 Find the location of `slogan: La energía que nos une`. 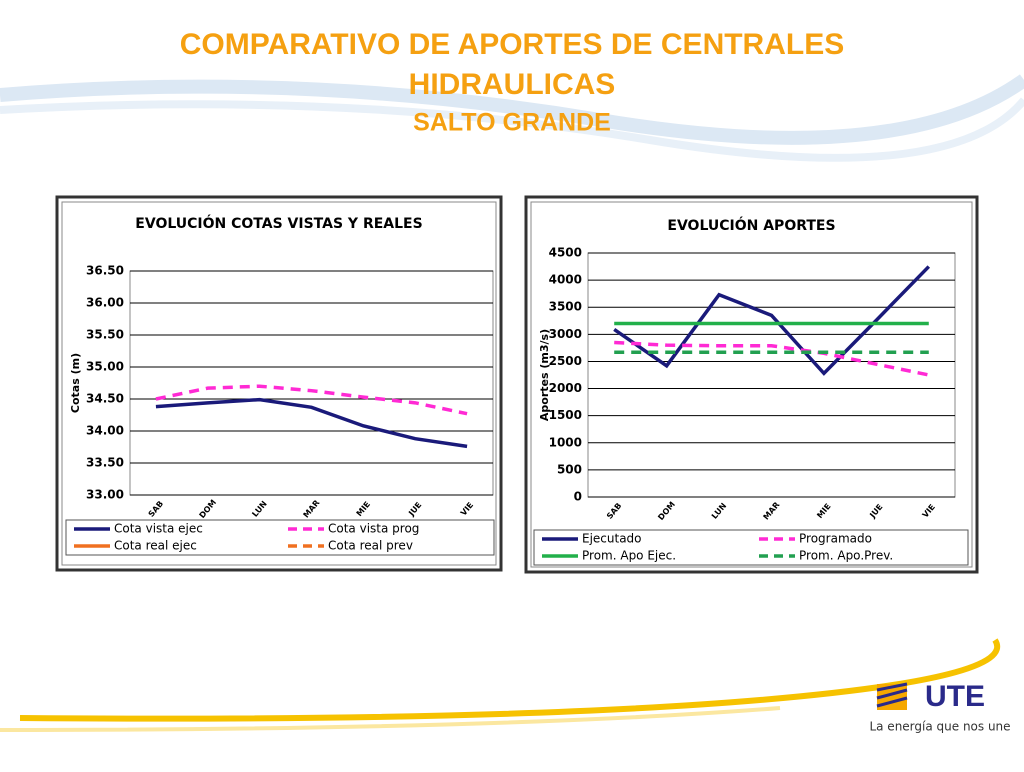

slogan: La energía que nos une is located at coordinates (939, 727).